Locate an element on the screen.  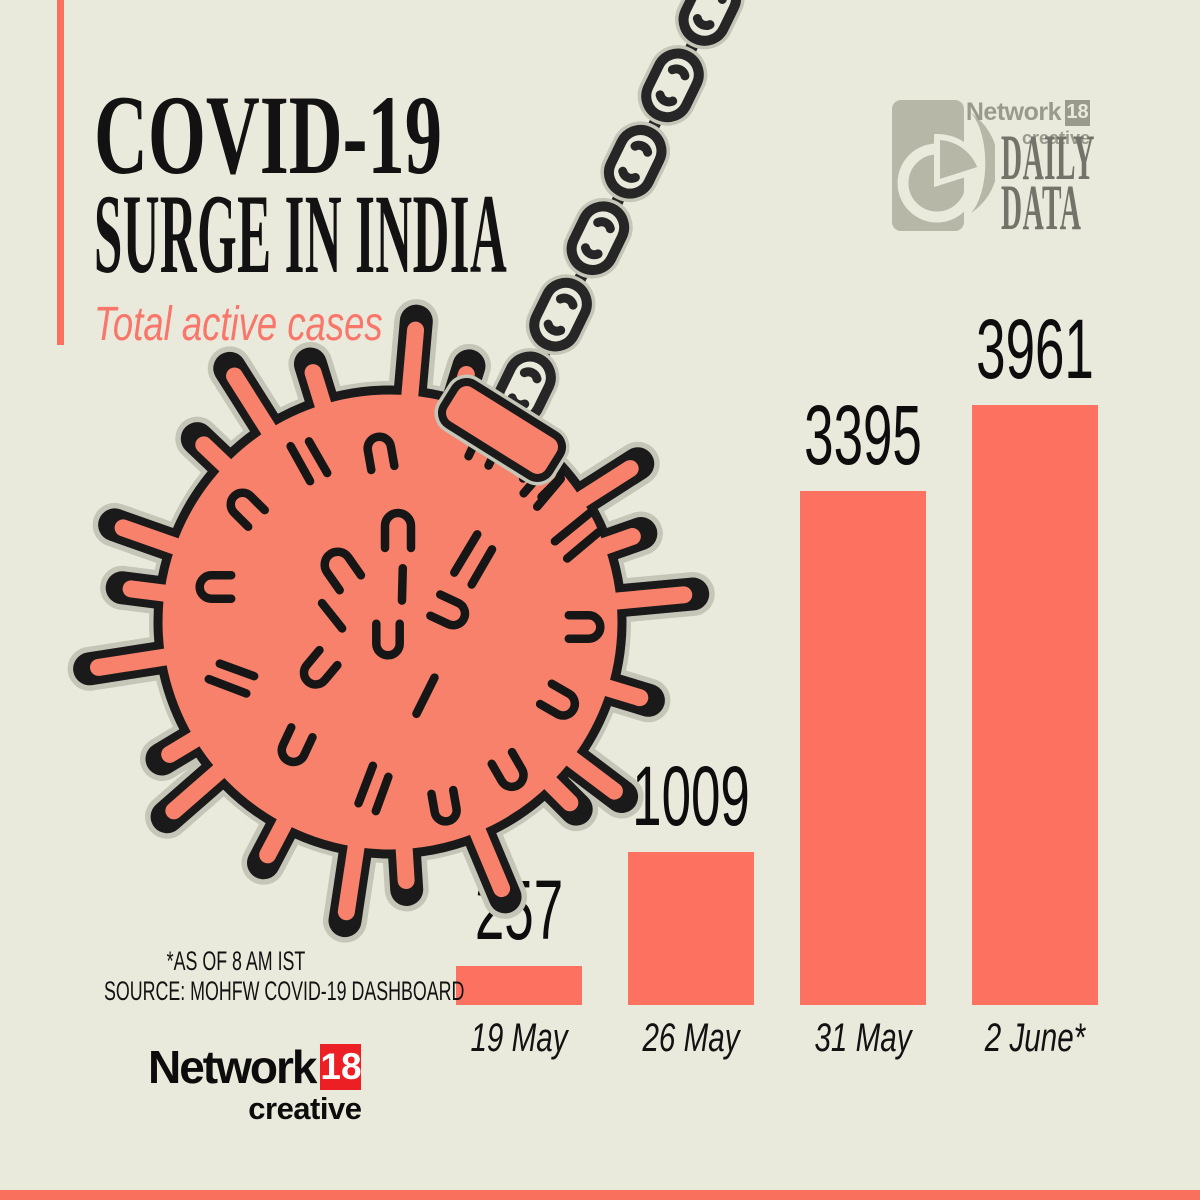
bar-value-label: 1009 is located at coordinates (691, 796).